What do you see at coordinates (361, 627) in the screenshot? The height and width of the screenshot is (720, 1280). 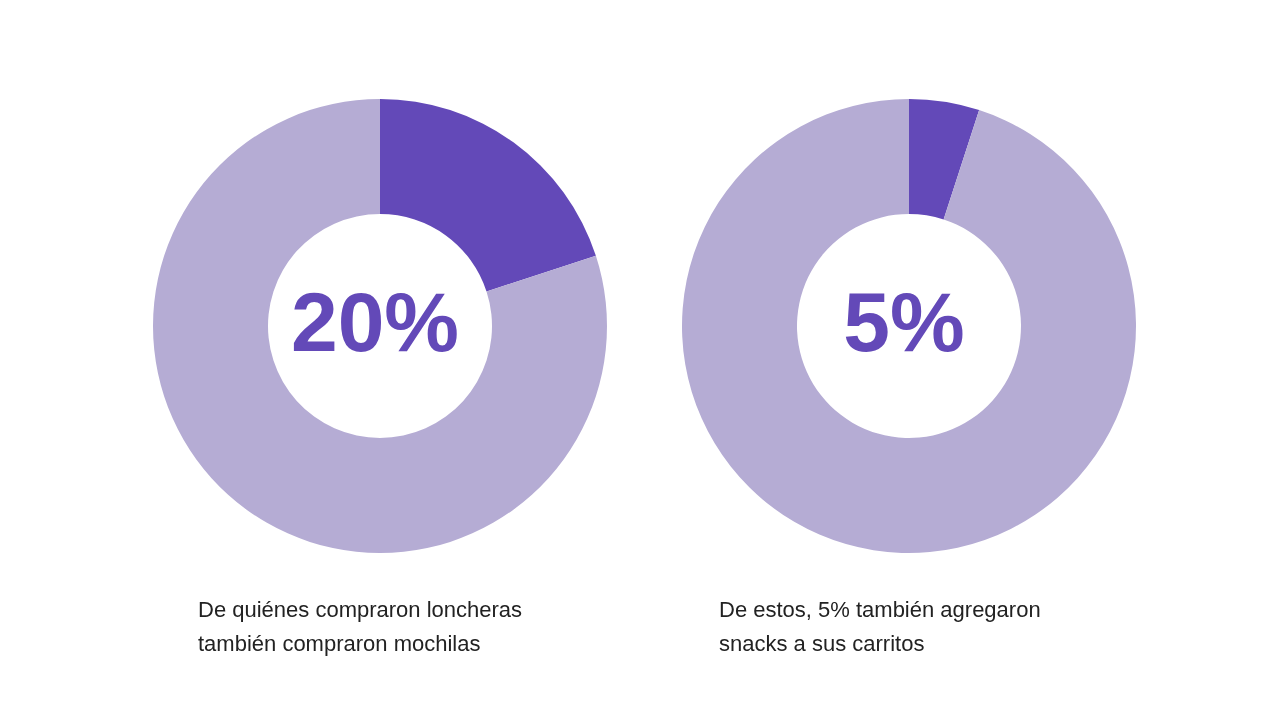 I see `text: De quiénes compraron loncheras también compraron mochilas` at bounding box center [361, 627].